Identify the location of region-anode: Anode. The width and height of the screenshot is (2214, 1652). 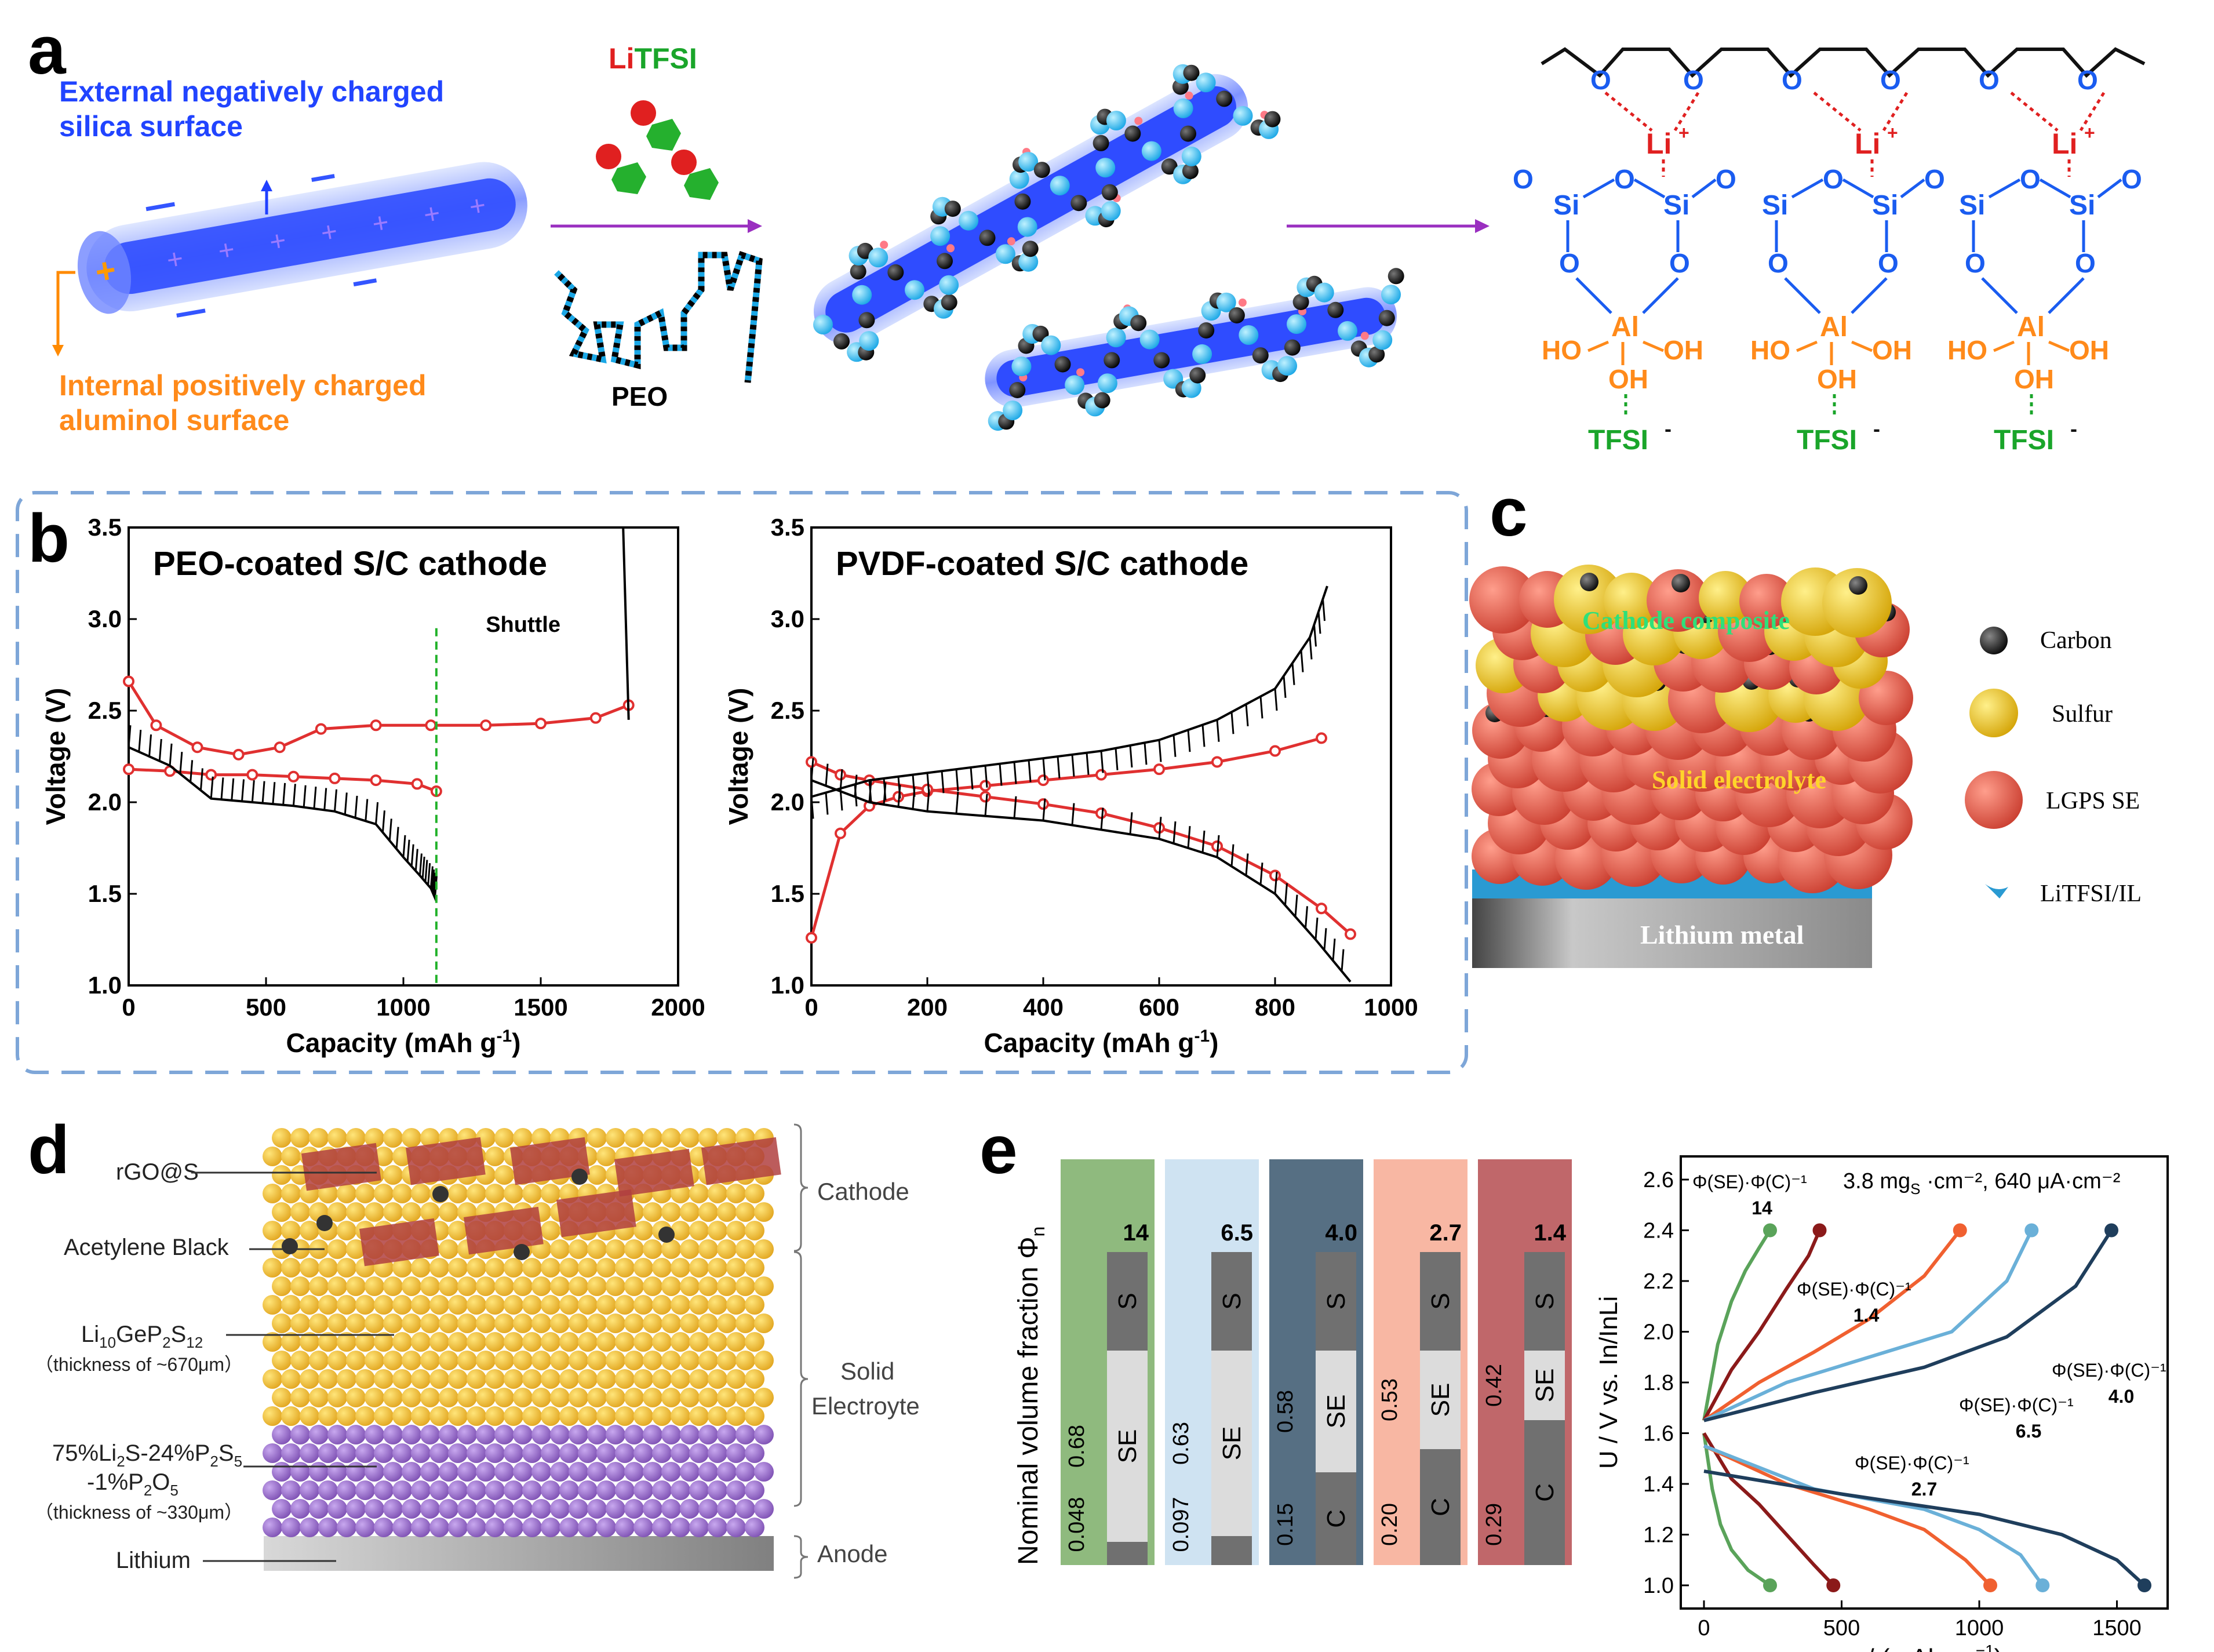
(852, 1553).